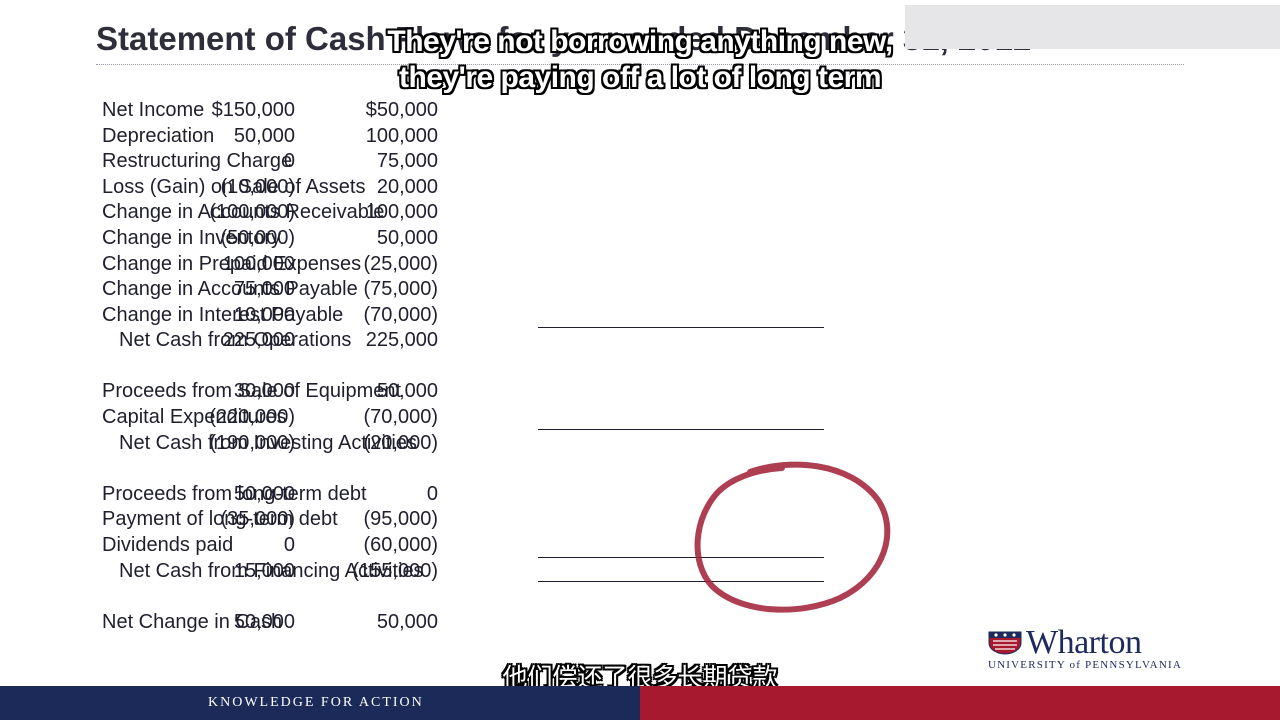 This screenshot has height=720, width=1280. I want to click on overlay-block, so click(1092, 27).